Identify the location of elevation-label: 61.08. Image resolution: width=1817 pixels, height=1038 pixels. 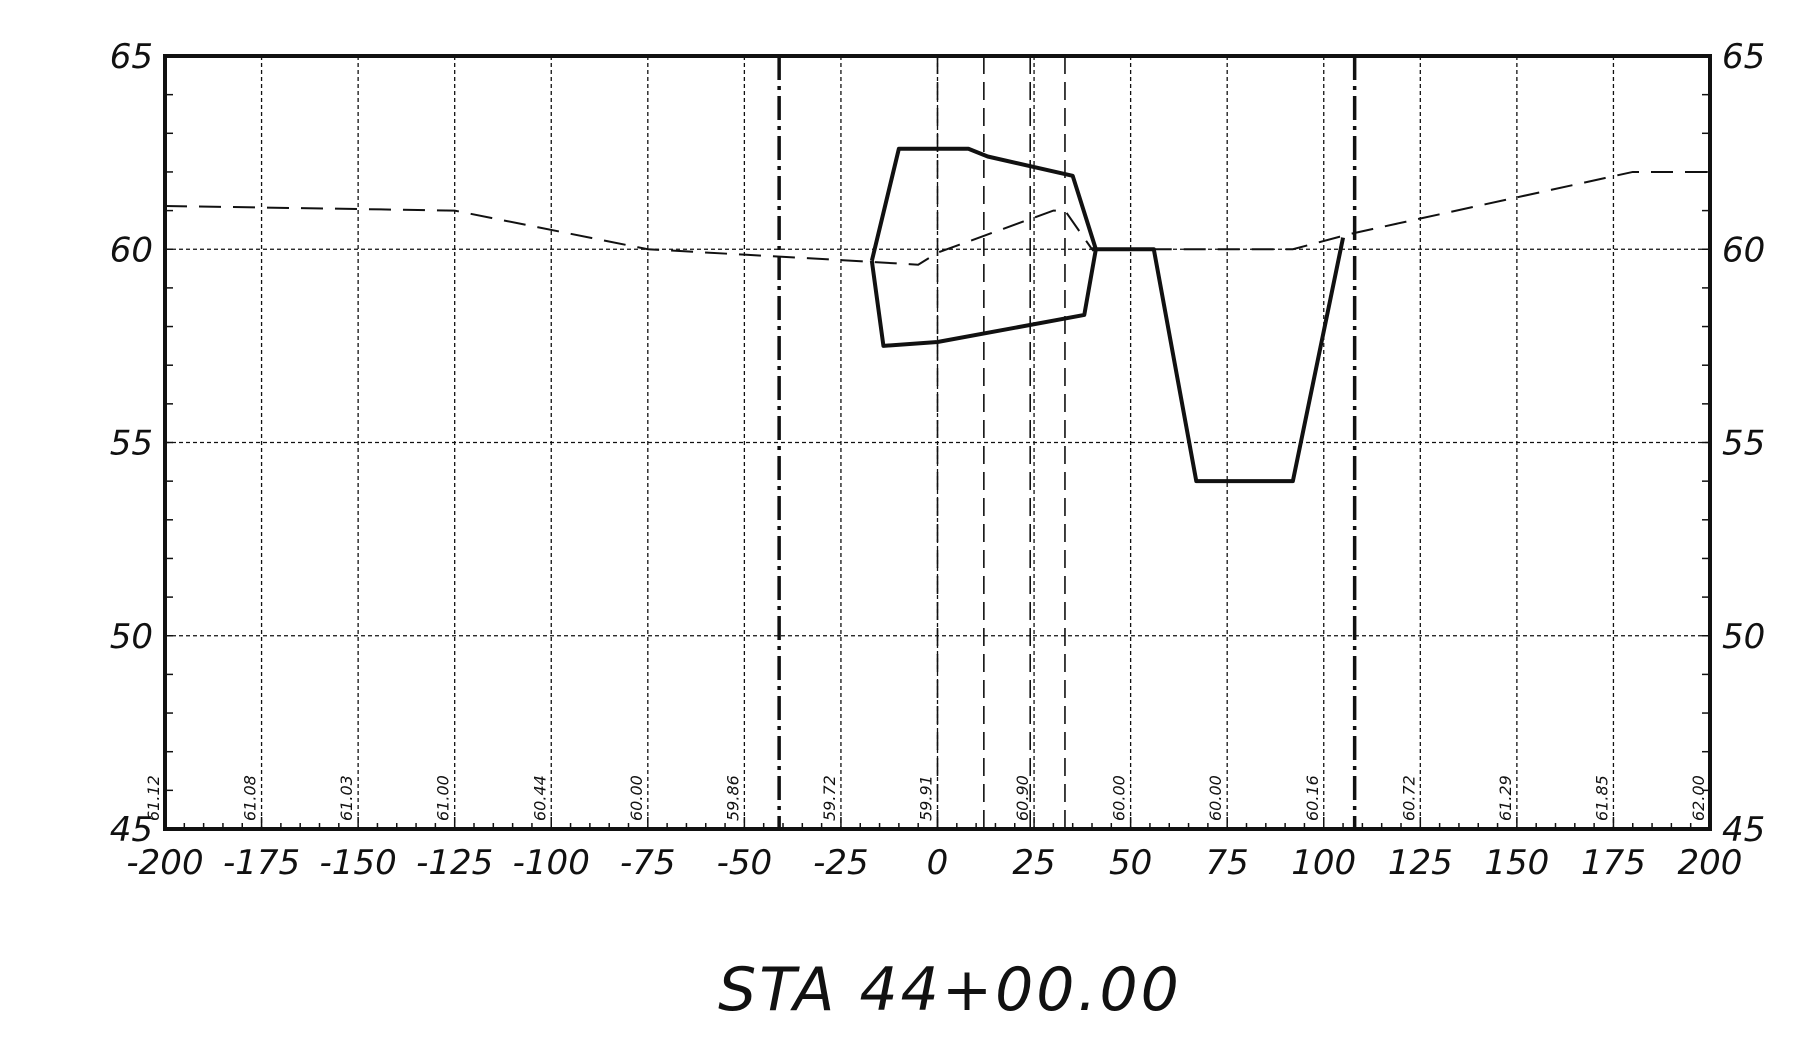
(250, 798).